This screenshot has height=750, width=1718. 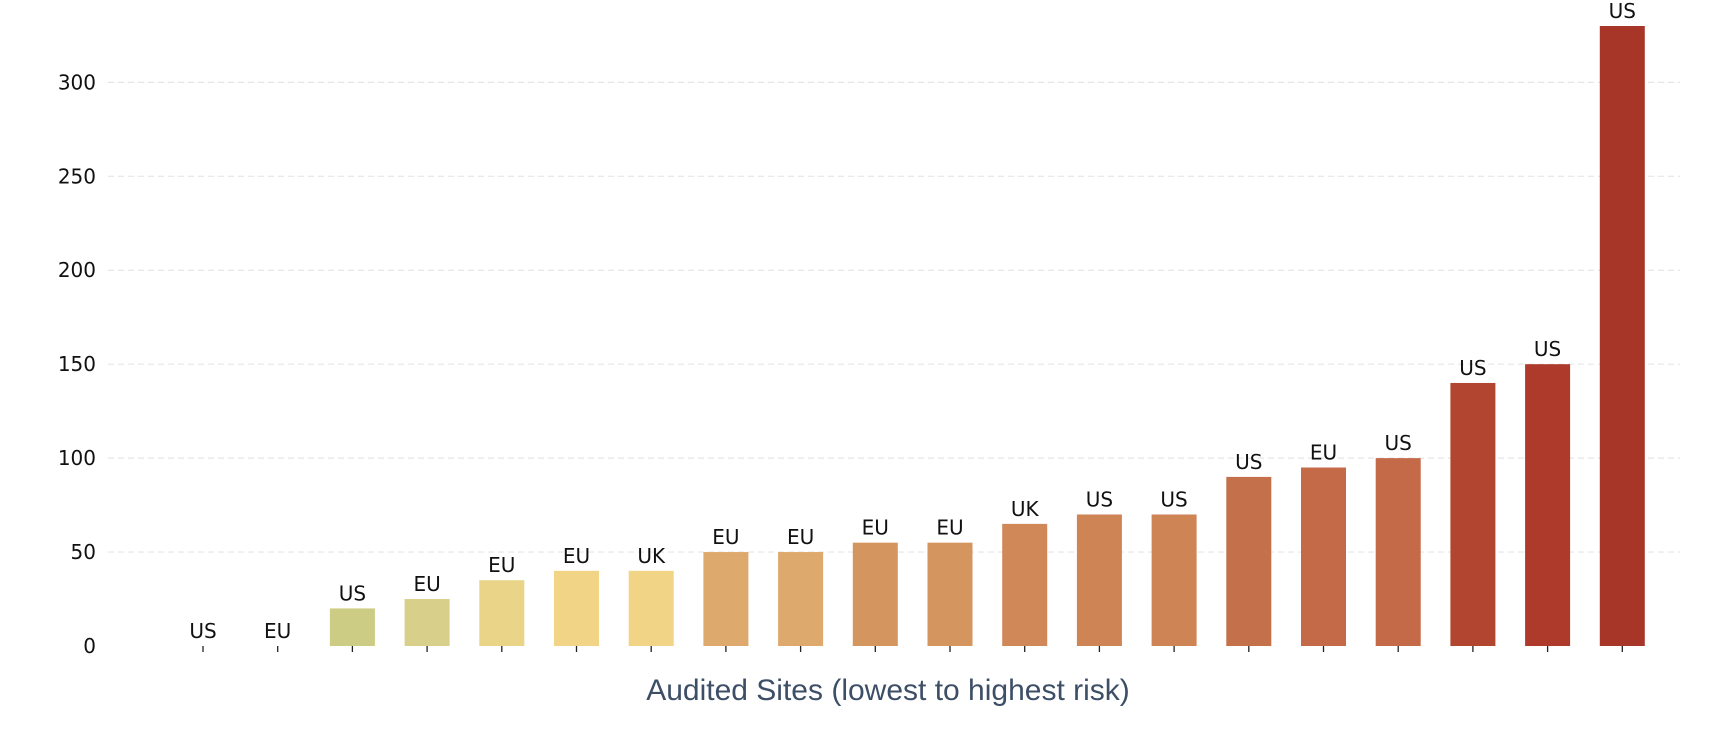 I want to click on y-tick-label: 0, so click(x=89, y=646).